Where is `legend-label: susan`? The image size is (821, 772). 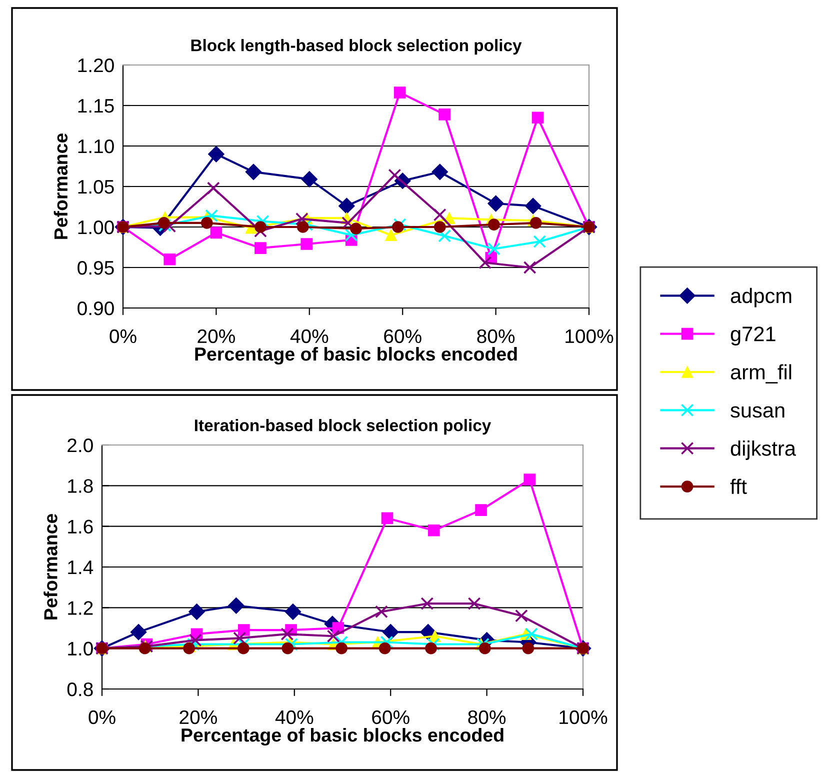
legend-label: susan is located at coordinates (757, 412).